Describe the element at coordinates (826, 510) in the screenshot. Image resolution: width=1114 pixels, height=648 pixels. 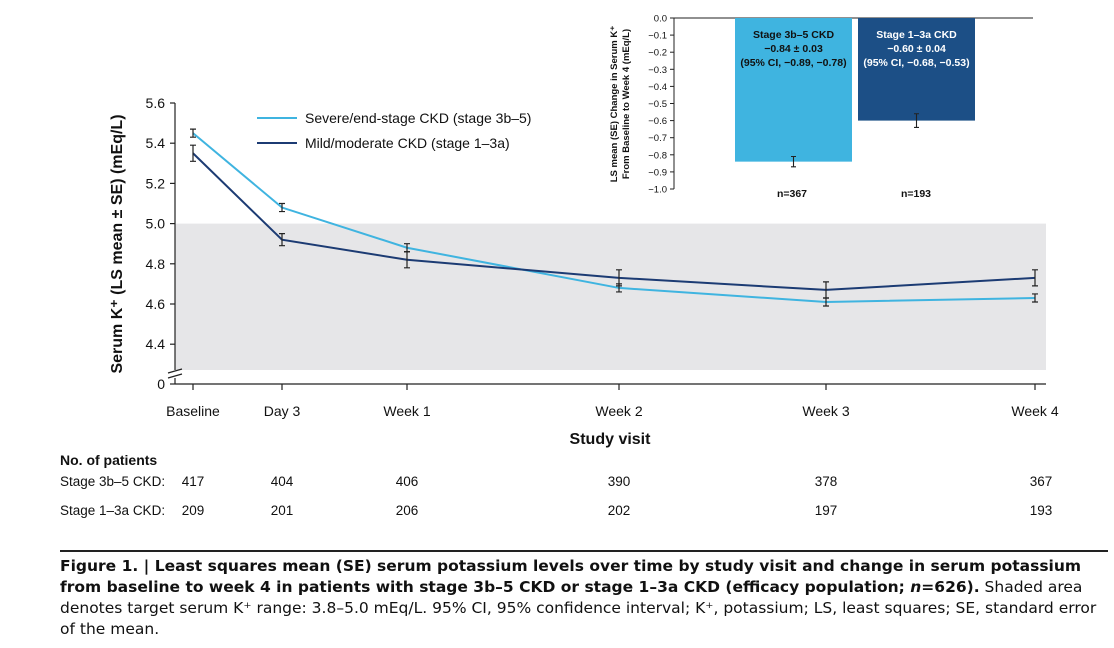
I see `patient-count: 197` at that location.